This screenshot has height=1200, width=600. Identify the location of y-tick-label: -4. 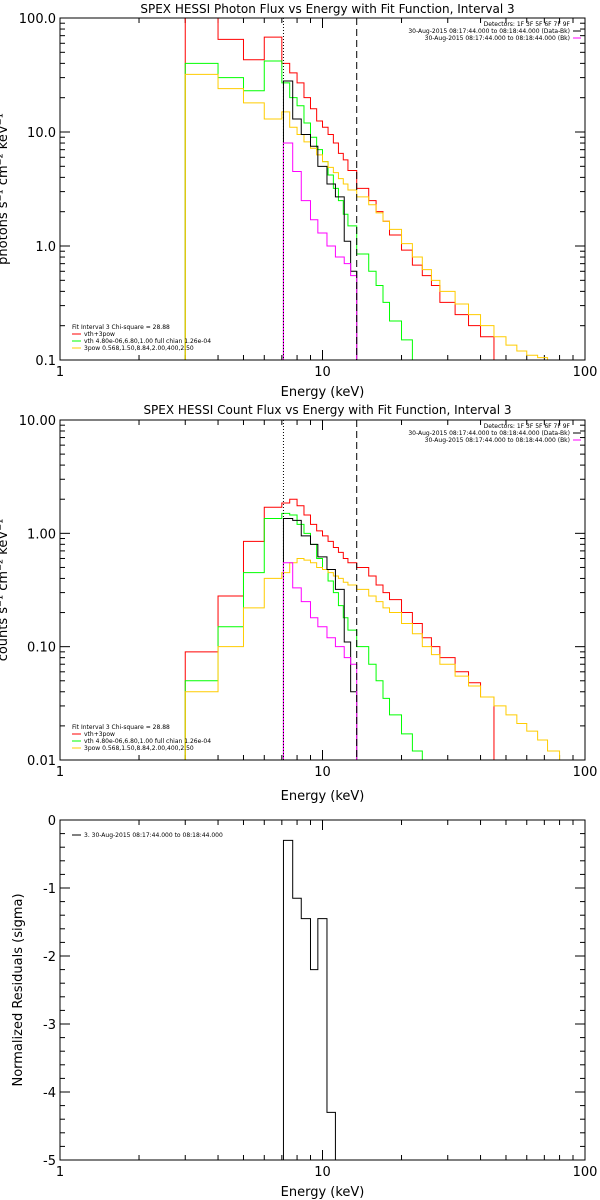
(49, 1093).